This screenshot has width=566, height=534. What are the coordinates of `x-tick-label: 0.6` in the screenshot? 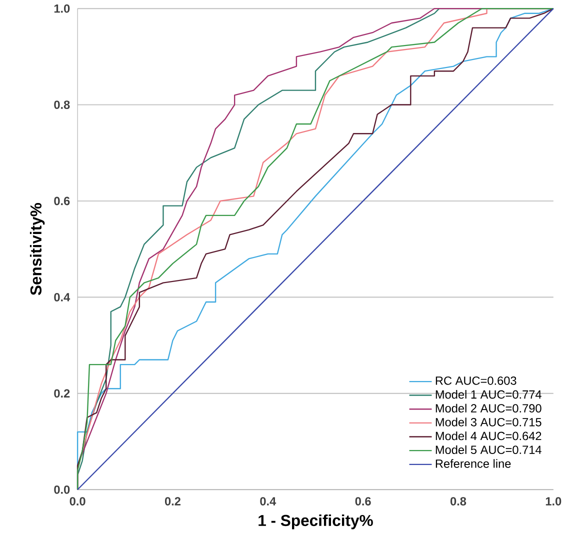 It's located at (363, 501).